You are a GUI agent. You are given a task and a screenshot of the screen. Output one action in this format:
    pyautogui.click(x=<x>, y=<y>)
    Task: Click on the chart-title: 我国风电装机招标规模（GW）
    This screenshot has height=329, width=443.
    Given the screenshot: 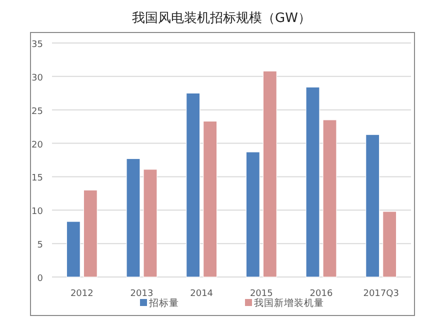 What is the action you would take?
    pyautogui.click(x=221, y=18)
    